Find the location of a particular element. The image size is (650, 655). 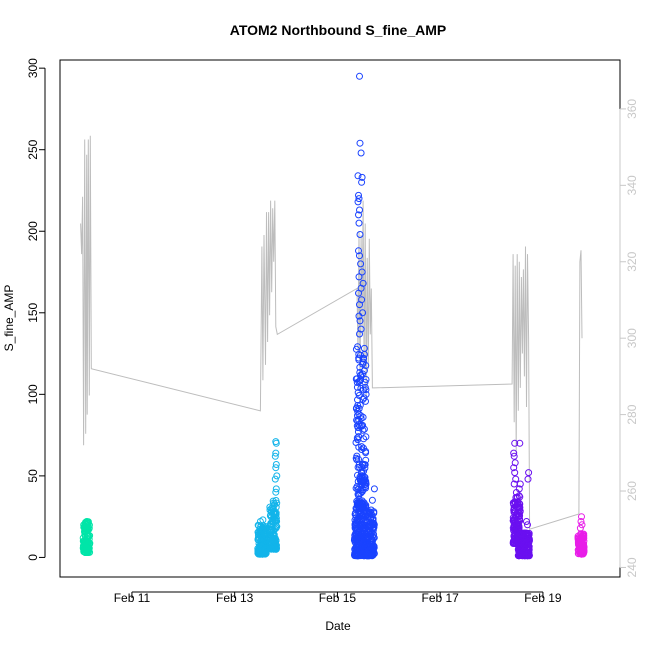

y-tick-label: 100 is located at coordinates (33, 394).